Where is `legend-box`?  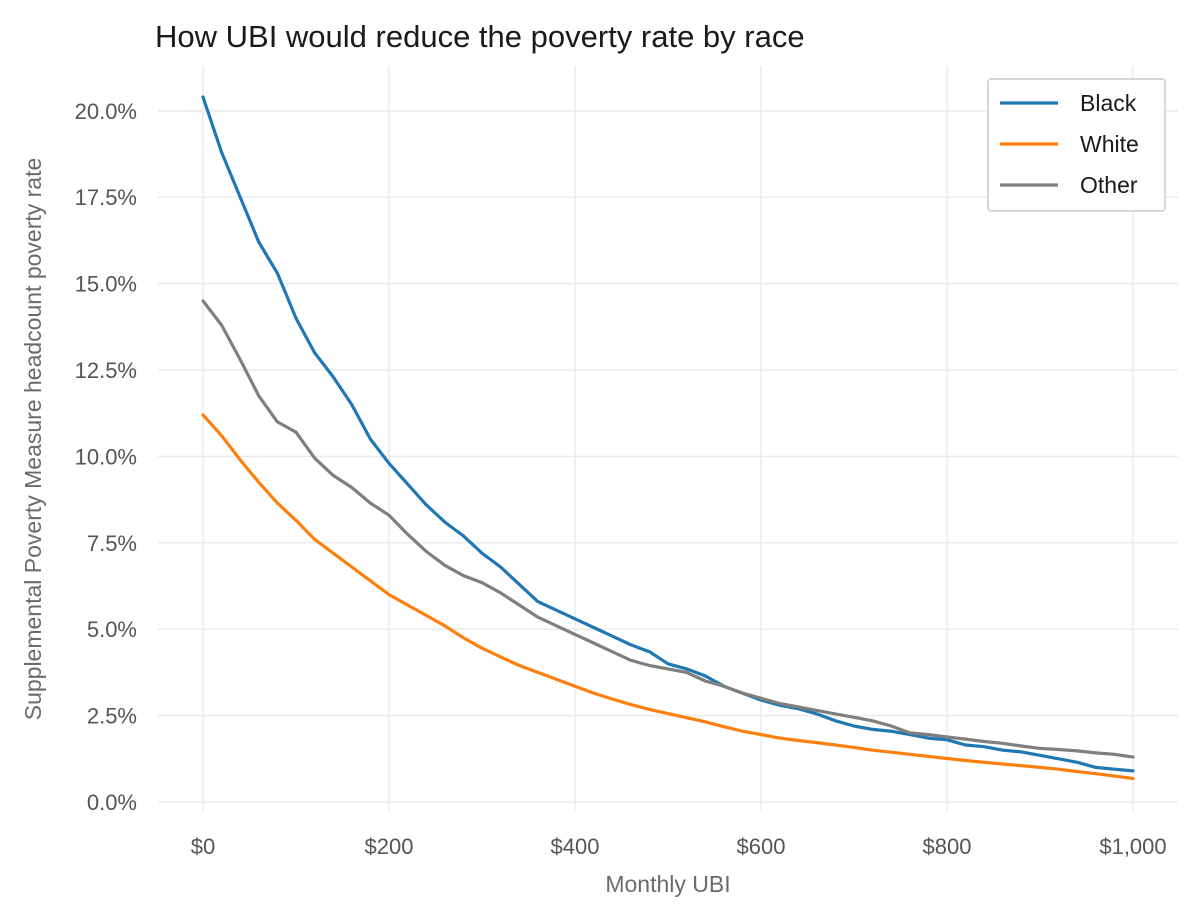
legend-box is located at coordinates (1076, 145).